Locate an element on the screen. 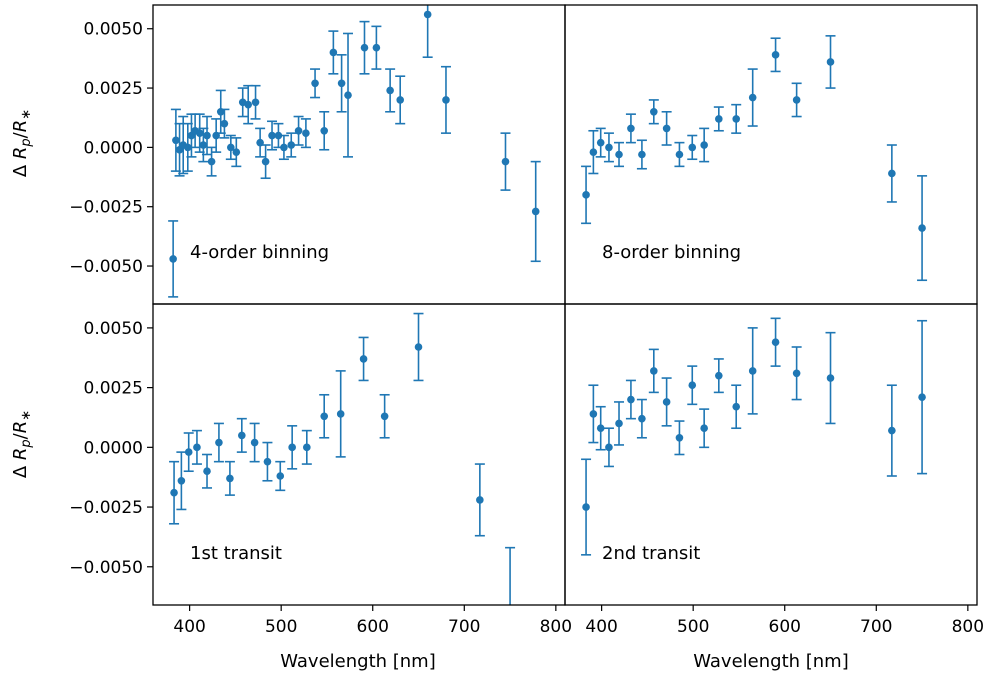 The width and height of the screenshot is (987, 680). y-tick-label: 0.0050 is located at coordinates (113, 30).